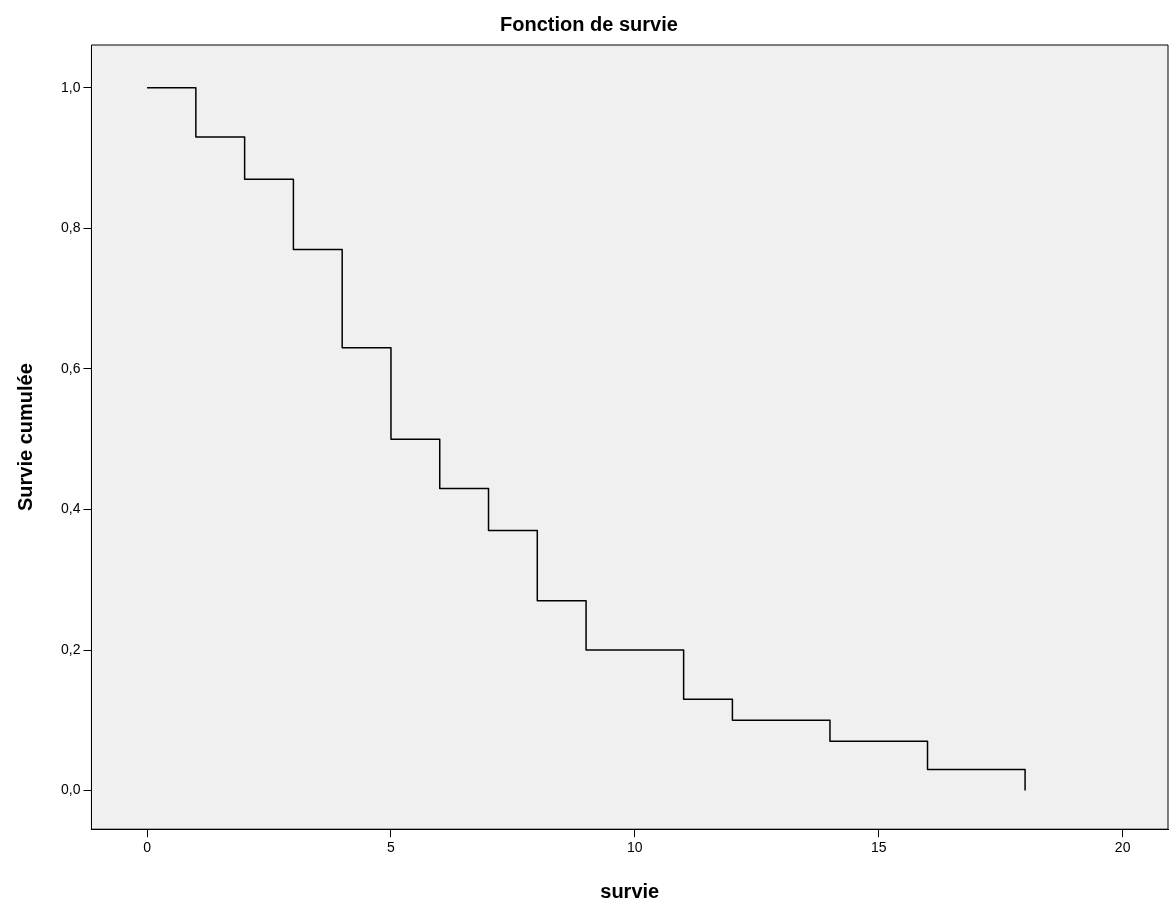  Describe the element at coordinates (635, 847) in the screenshot. I see `x-tick-label: 10` at that location.